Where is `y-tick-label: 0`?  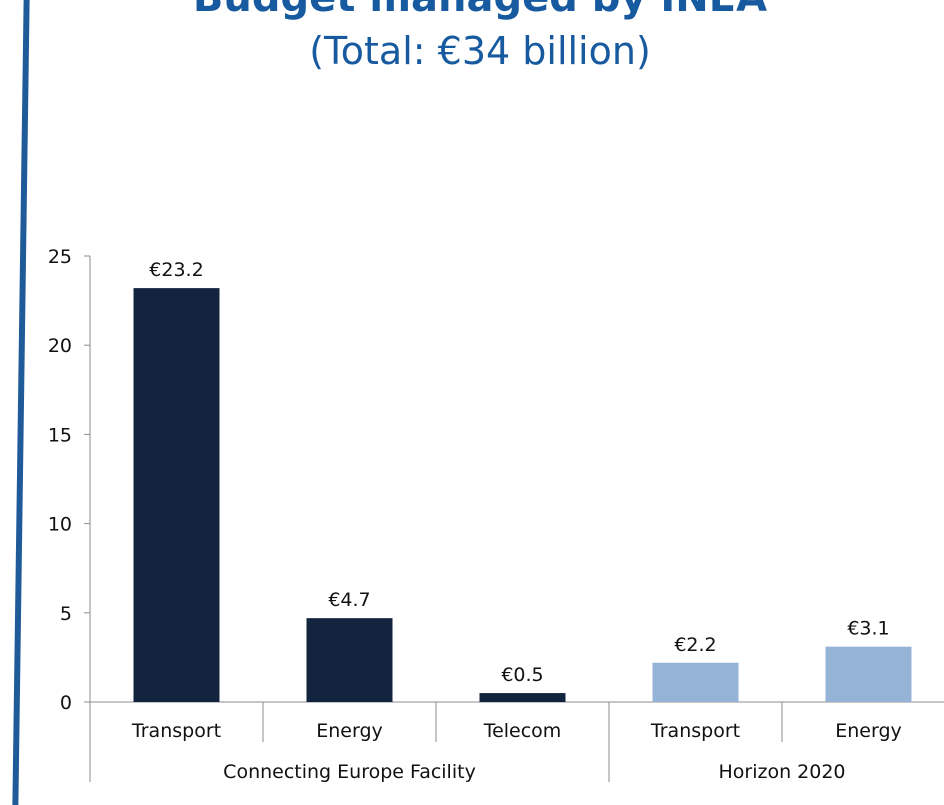
y-tick-label: 0 is located at coordinates (66, 703).